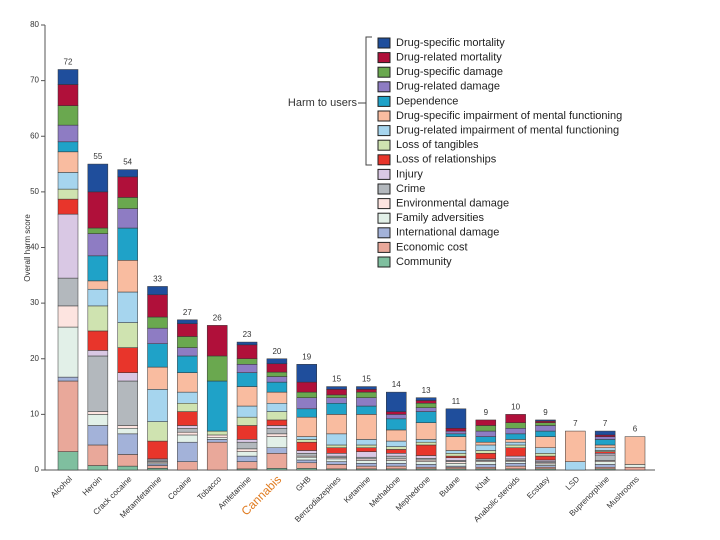 This screenshot has height=540, width=720. I want to click on legend-label: Drug-specific mortality, so click(450, 43).